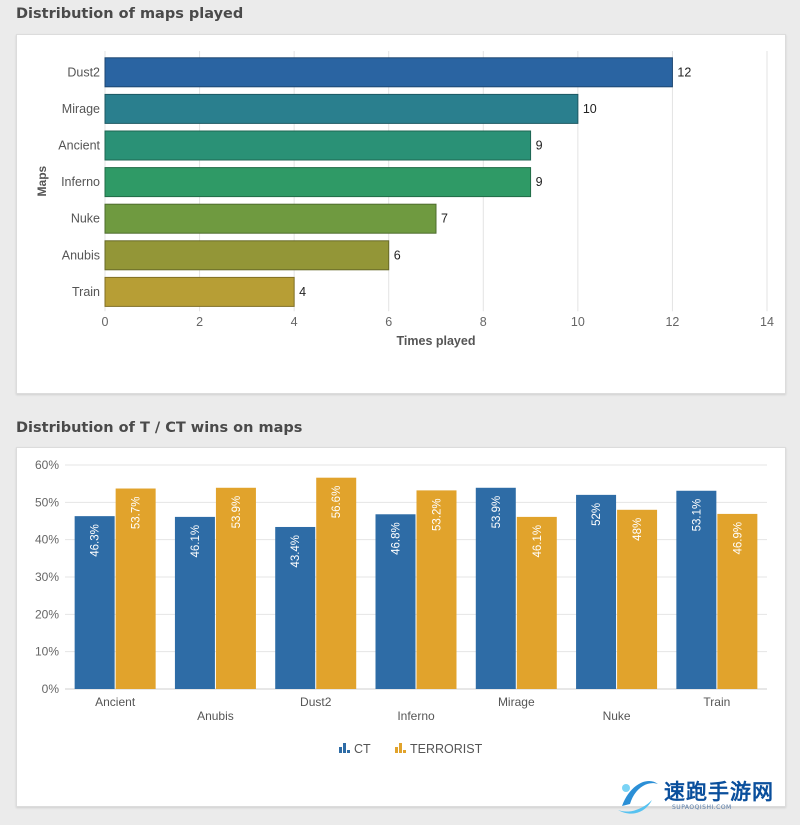 The width and height of the screenshot is (800, 825). Describe the element at coordinates (337, 502) in the screenshot. I see `bar-percent-label: 56.6%` at that location.